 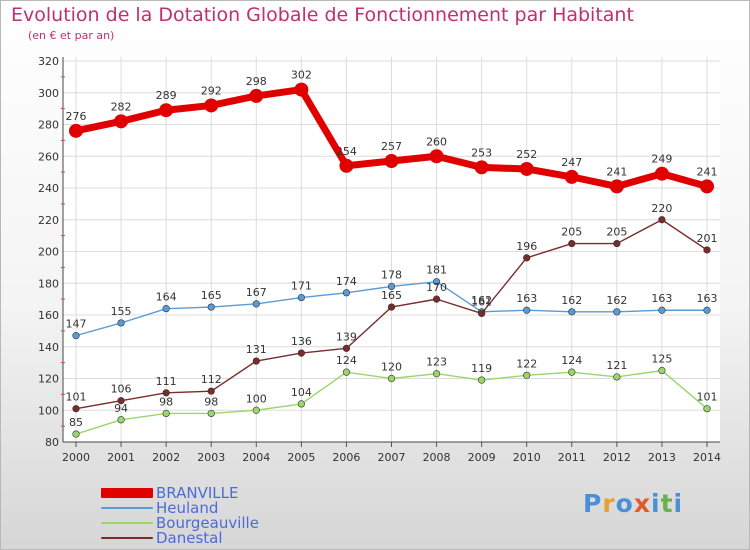 I want to click on legend-item: Danestal, so click(x=211, y=538).